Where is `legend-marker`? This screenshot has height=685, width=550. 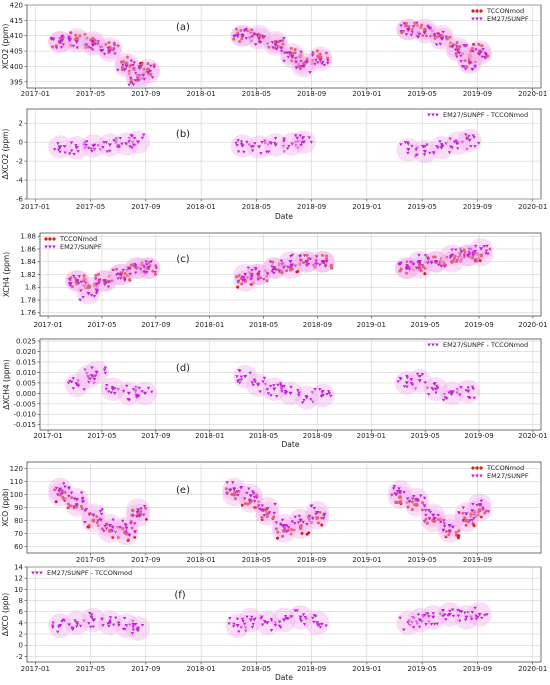 legend-marker is located at coordinates (477, 11).